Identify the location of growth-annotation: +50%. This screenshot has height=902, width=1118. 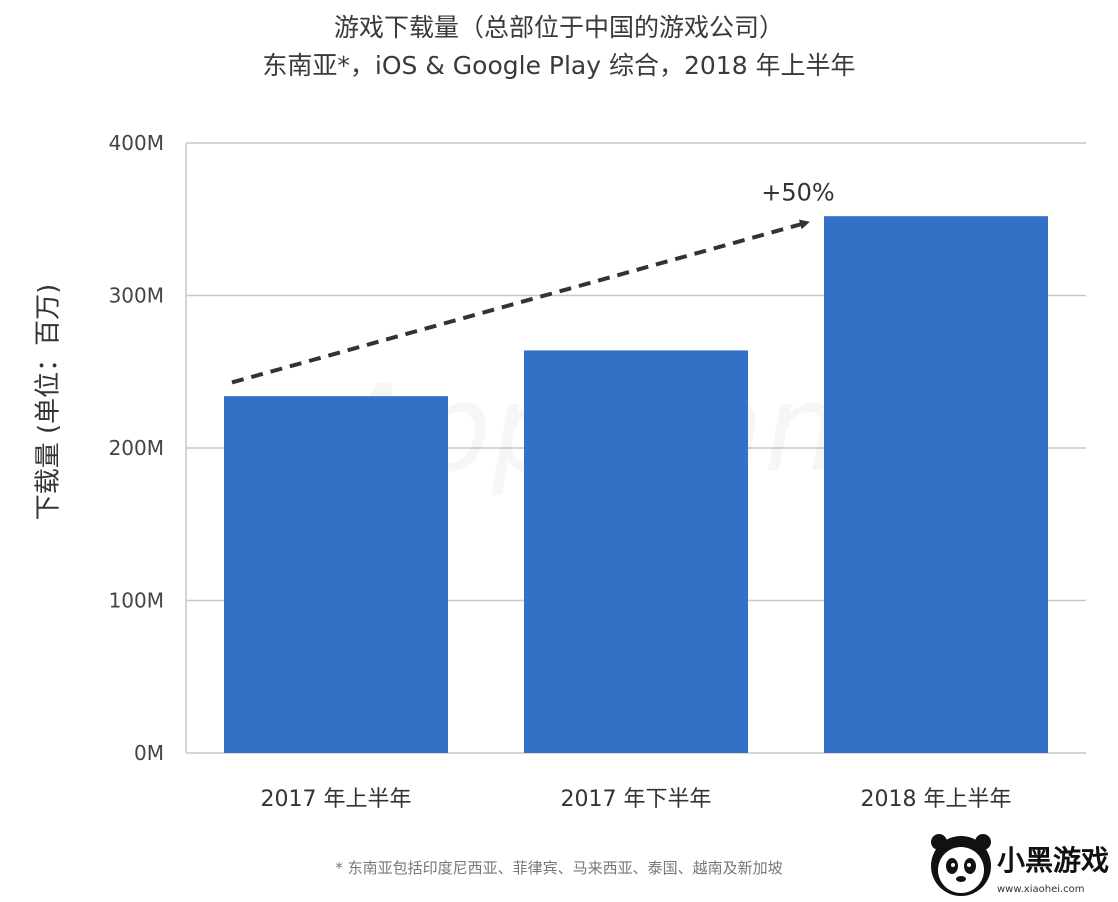
(797, 192).